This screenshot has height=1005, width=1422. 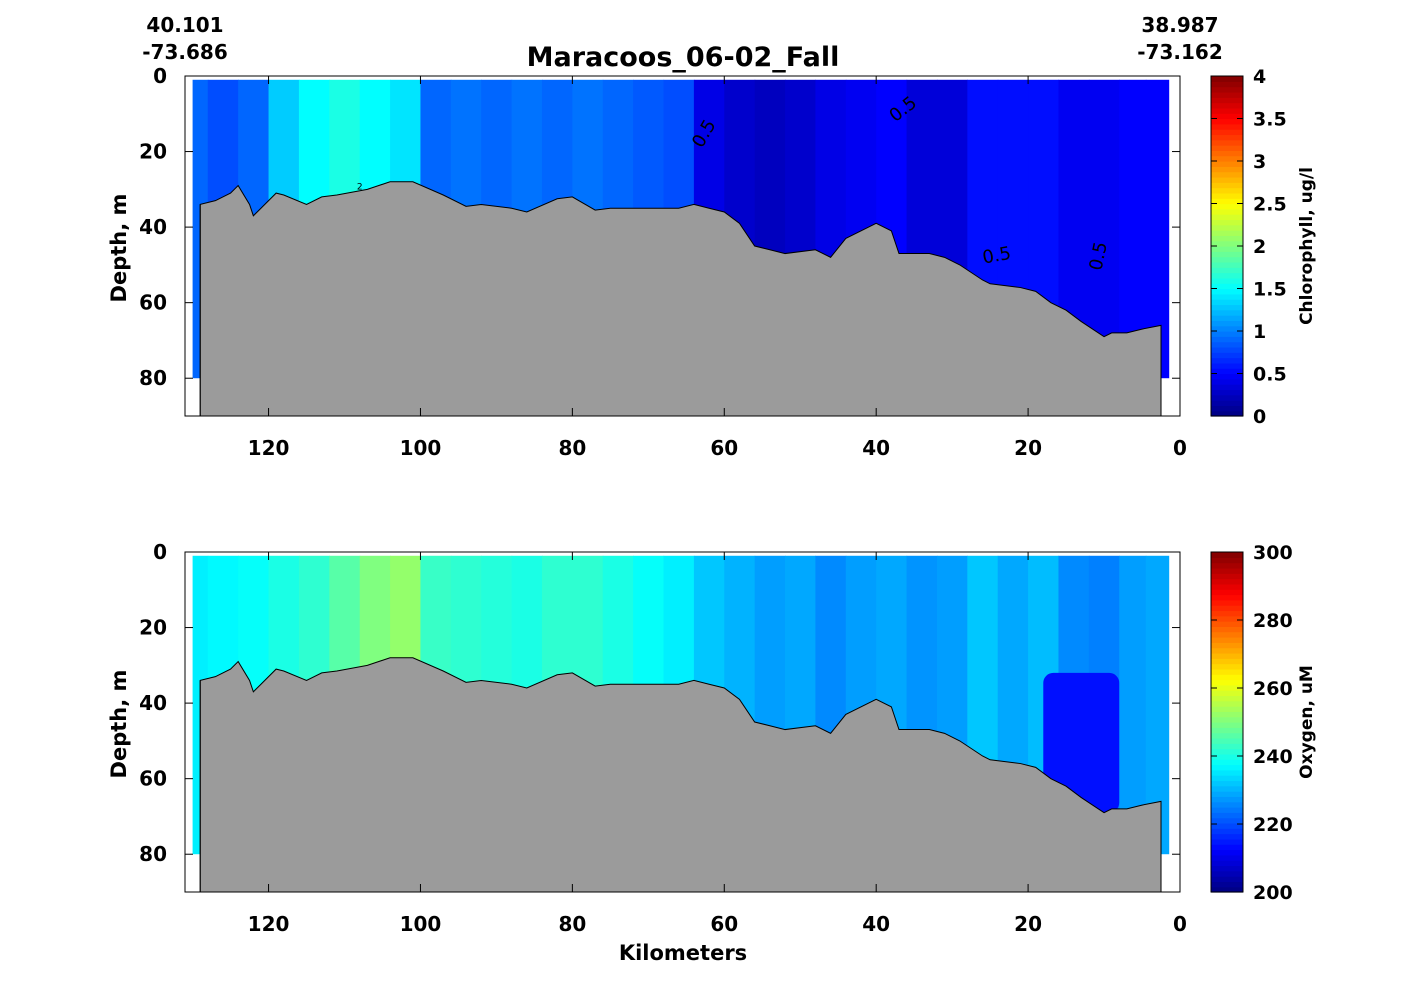 What do you see at coordinates (1270, 120) in the screenshot?
I see `colorbar-tick-label: 3.5` at bounding box center [1270, 120].